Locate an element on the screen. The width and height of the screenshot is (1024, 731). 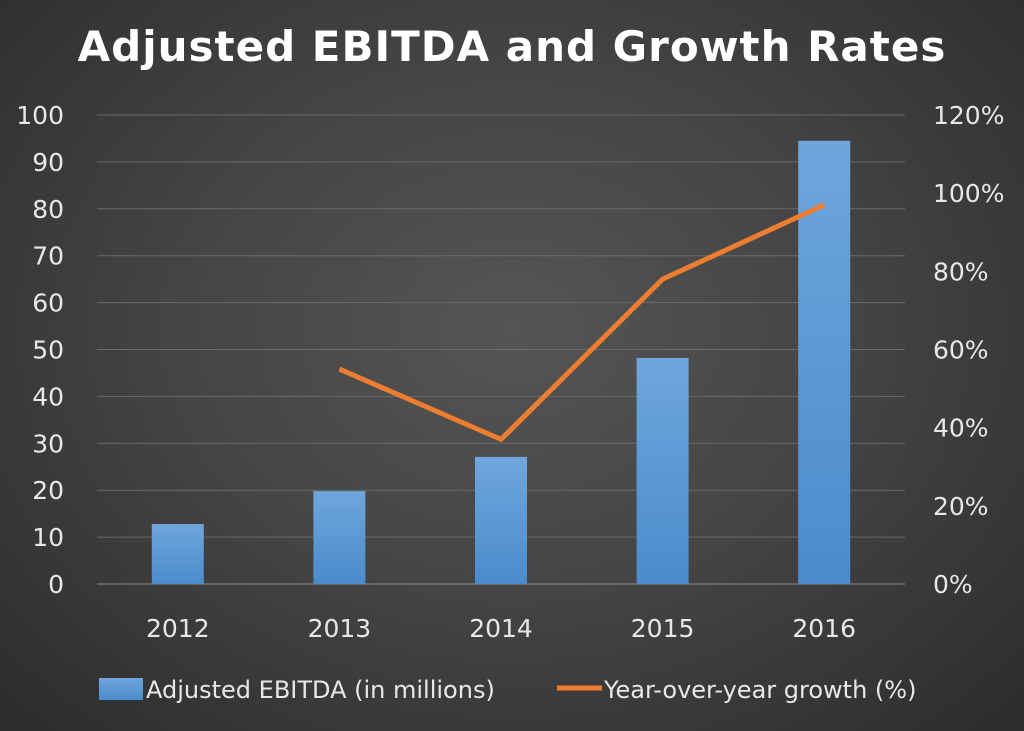
left-tick-label: 60 is located at coordinates (48, 303).